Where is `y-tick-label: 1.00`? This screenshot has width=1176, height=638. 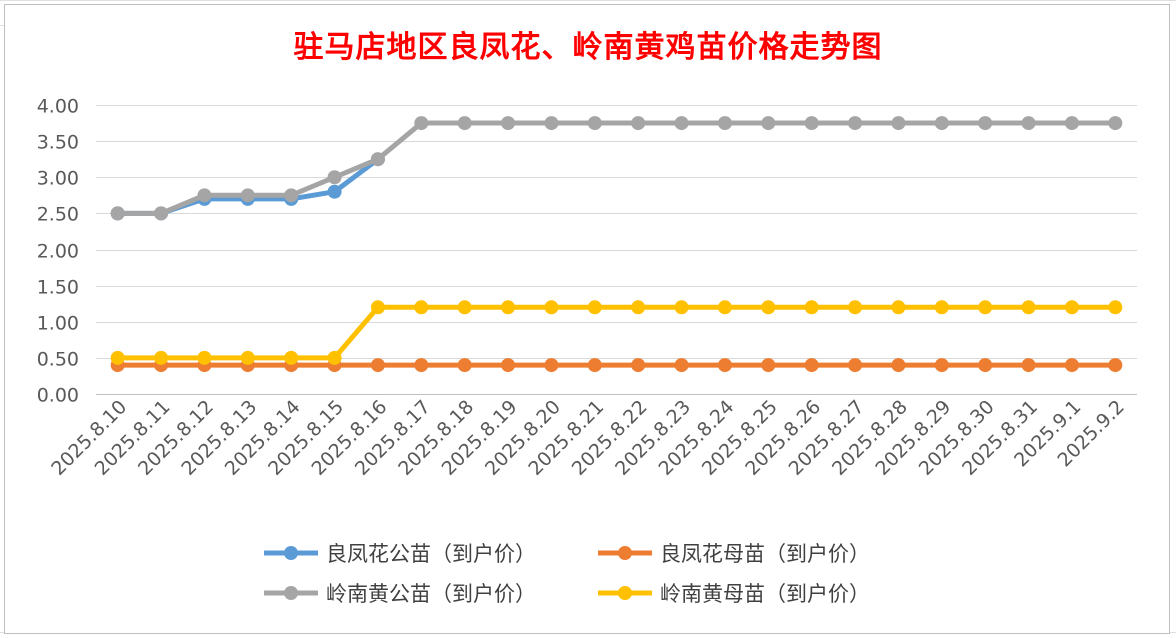 y-tick-label: 1.00 is located at coordinates (58, 324).